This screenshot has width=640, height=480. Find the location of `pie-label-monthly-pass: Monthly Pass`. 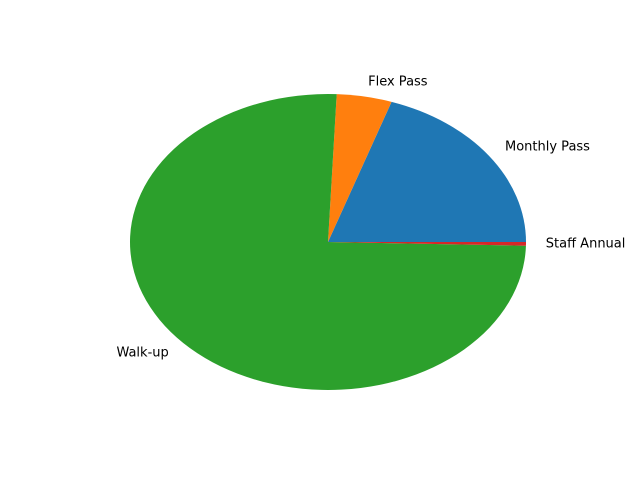

pie-label-monthly-pass: Monthly Pass is located at coordinates (547, 147).